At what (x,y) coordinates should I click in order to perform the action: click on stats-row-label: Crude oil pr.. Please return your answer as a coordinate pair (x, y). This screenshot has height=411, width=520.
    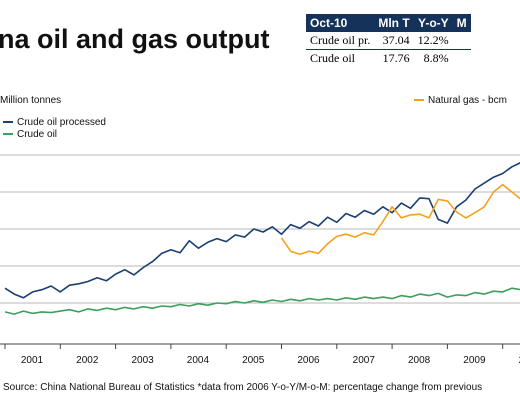
    Looking at the image, I should click on (340, 40).